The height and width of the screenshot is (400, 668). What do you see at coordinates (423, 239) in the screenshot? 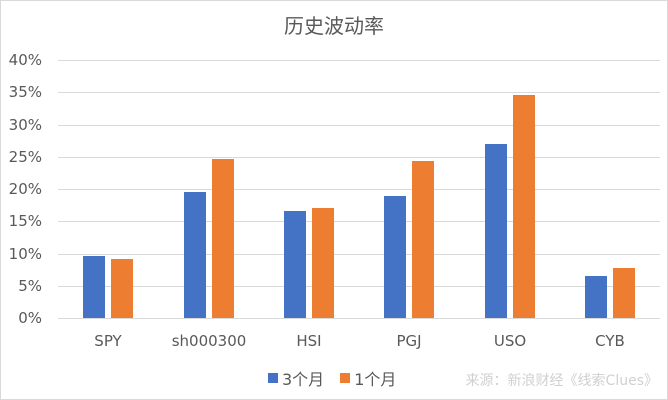
I see `bar-PGJ-1m` at bounding box center [423, 239].